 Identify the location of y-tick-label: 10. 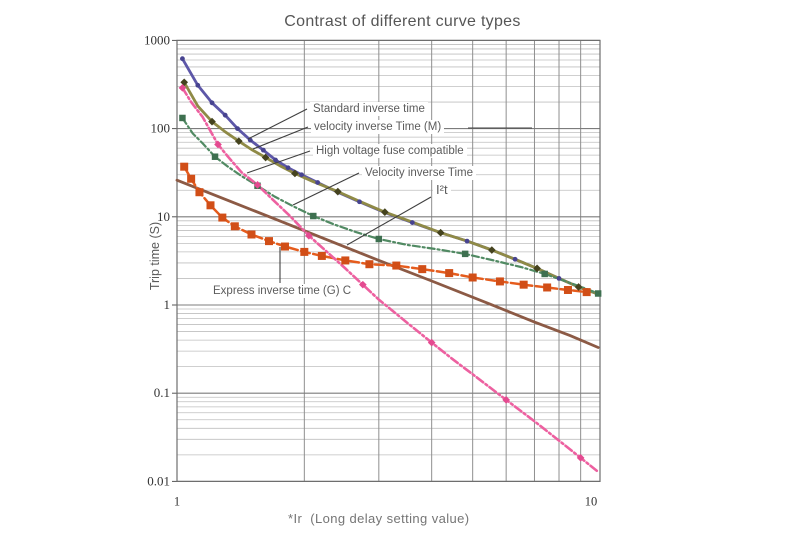
(163, 216).